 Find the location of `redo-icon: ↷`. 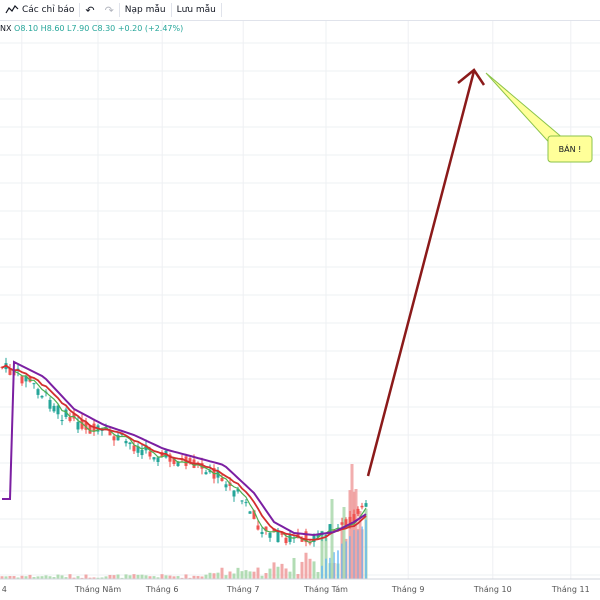

redo-icon: ↷ is located at coordinates (109, 10).